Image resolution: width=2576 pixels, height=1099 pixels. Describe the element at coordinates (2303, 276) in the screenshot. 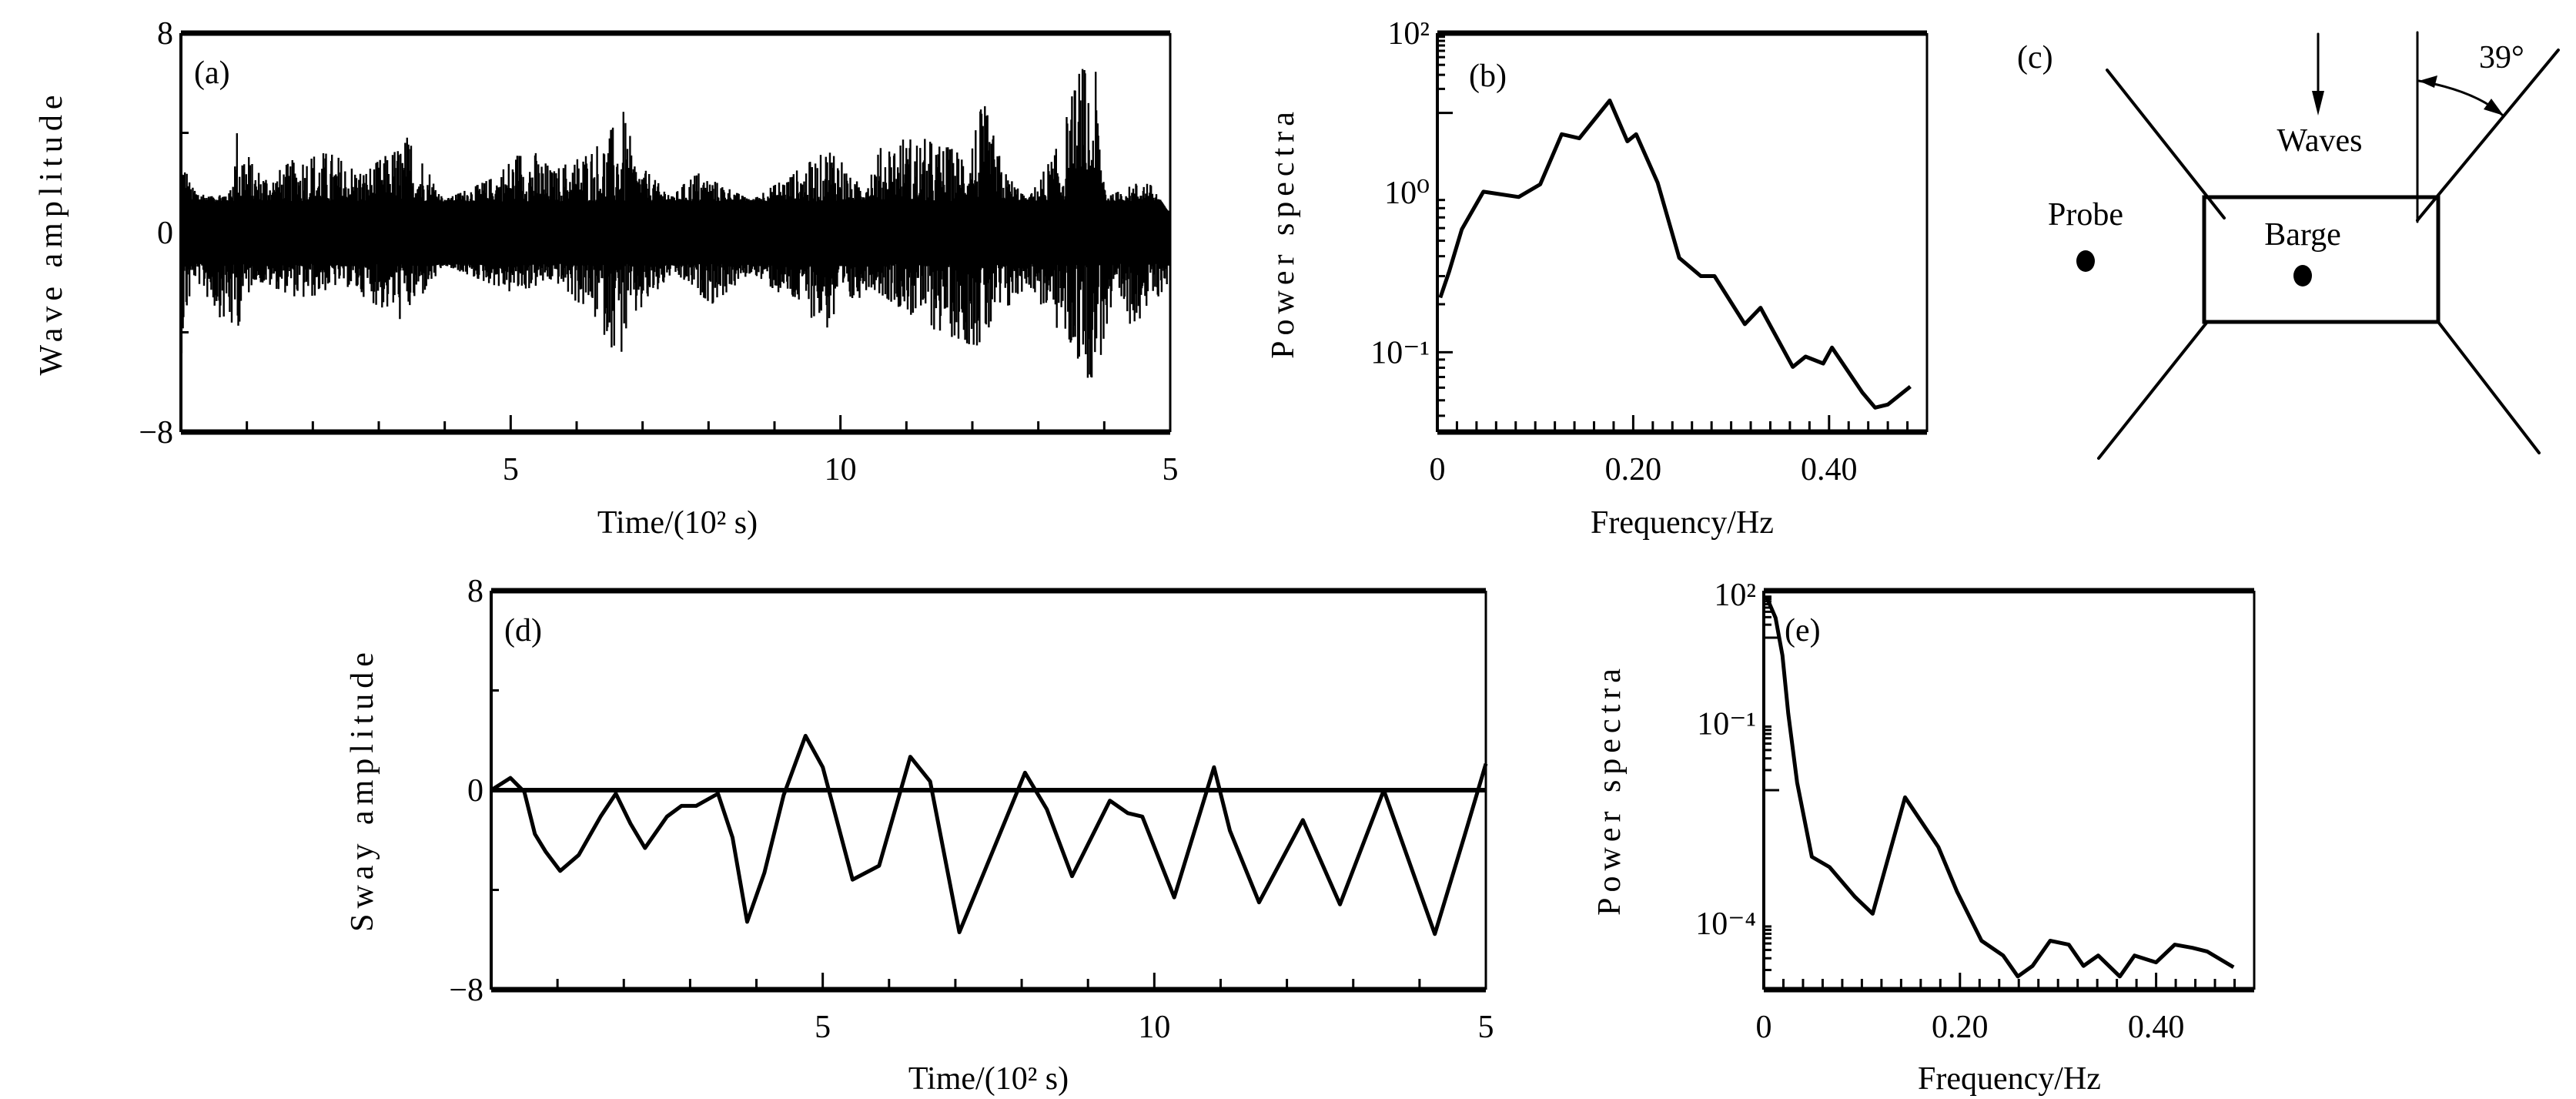

I see `barge-dot` at that location.